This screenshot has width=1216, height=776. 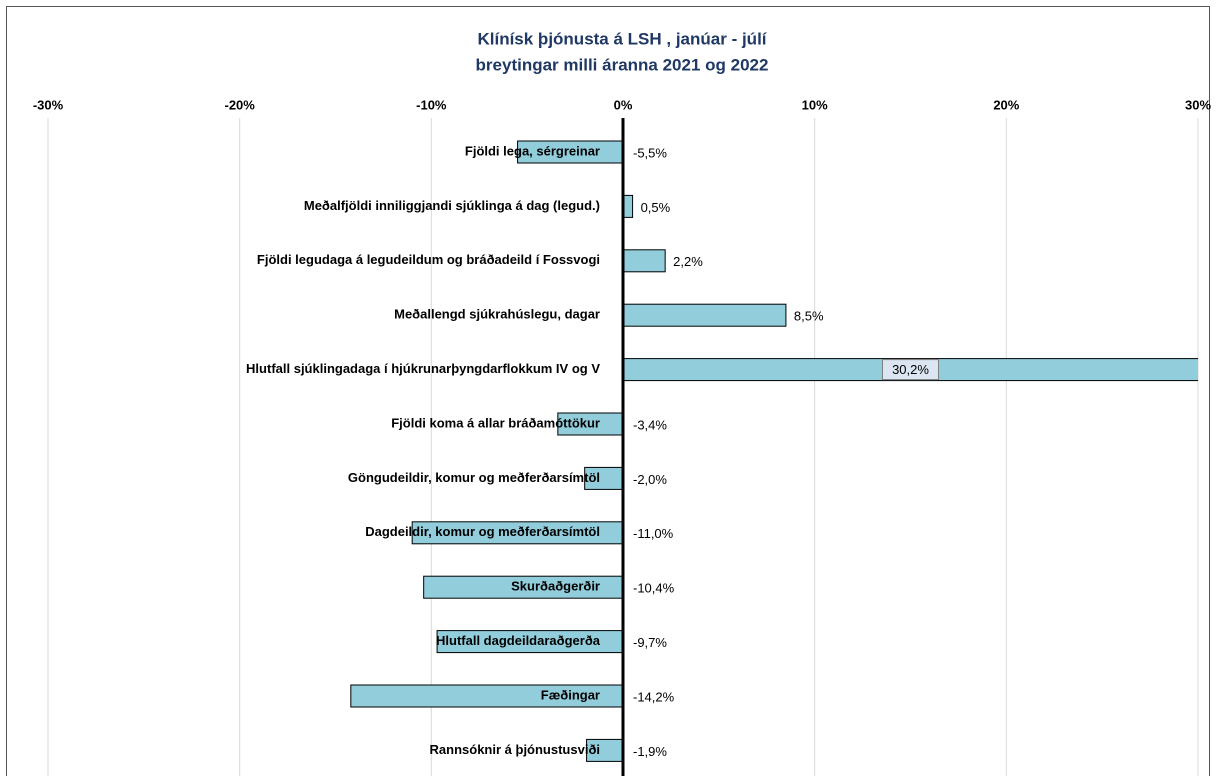 I want to click on x-tick-label: -10%, so click(x=431, y=104).